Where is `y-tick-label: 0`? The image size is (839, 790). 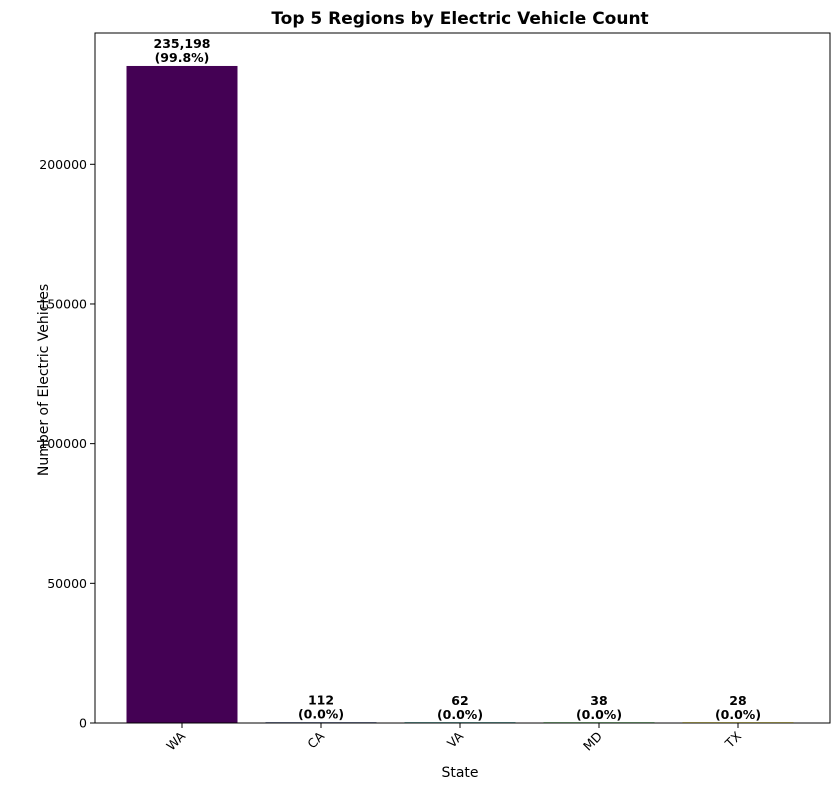 y-tick-label: 0 is located at coordinates (83, 723).